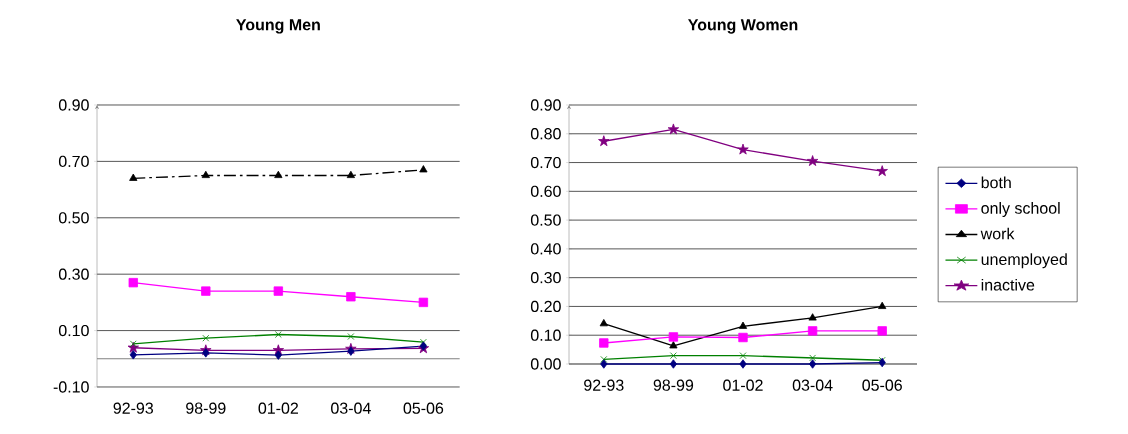  I want to click on y-tick-label: 0.40, so click(545, 249).